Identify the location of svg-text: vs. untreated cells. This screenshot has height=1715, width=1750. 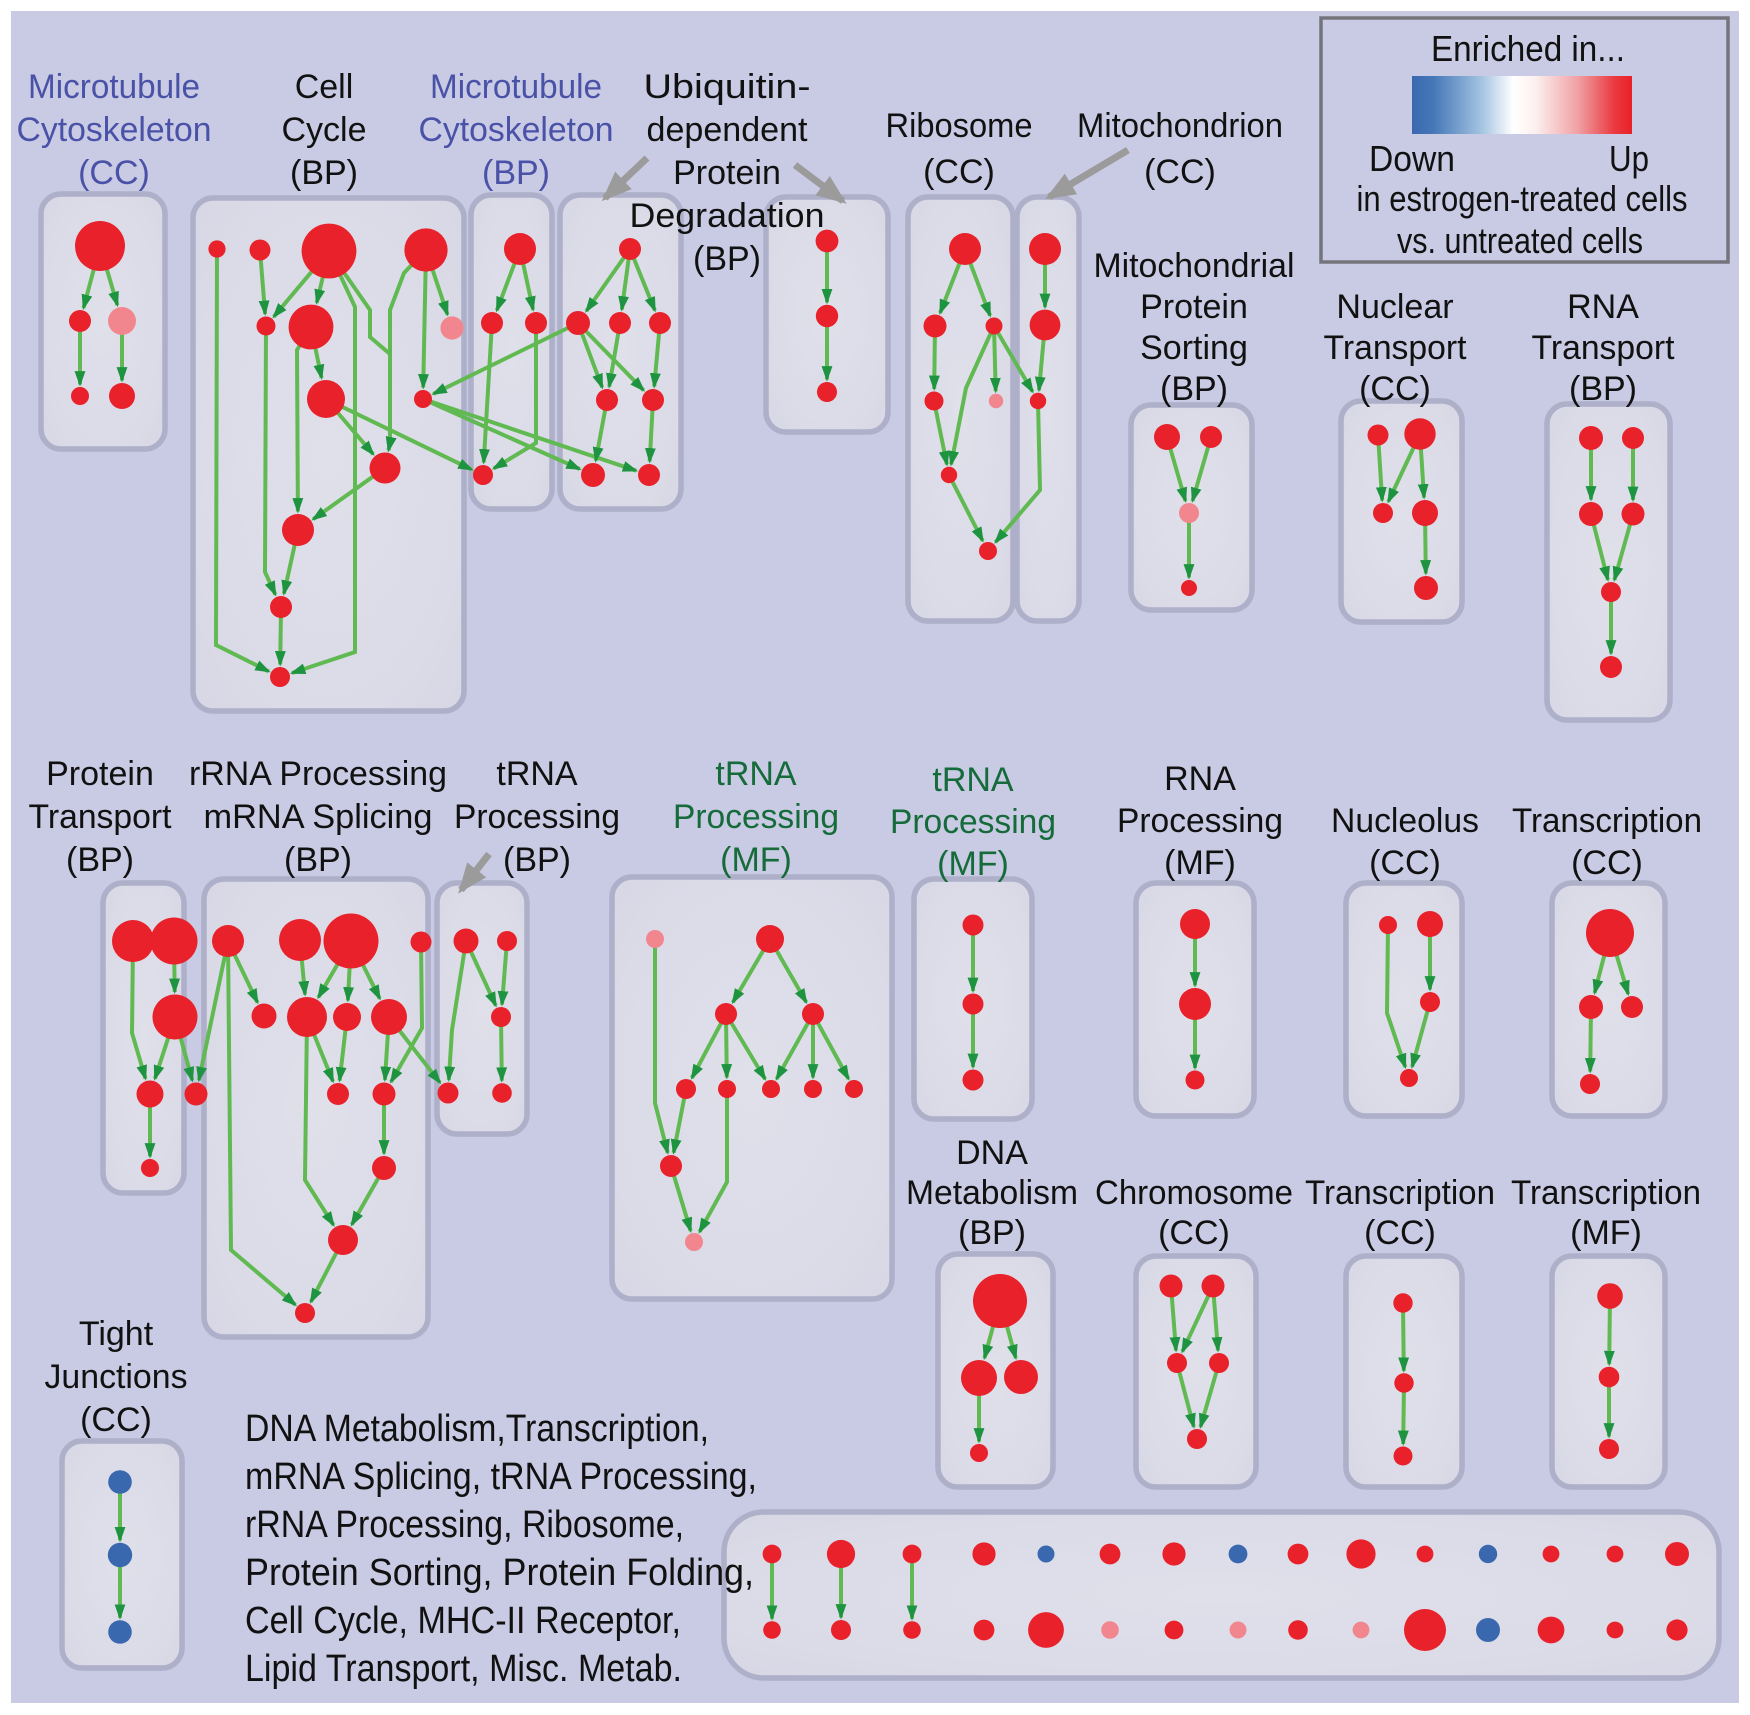
(1520, 240).